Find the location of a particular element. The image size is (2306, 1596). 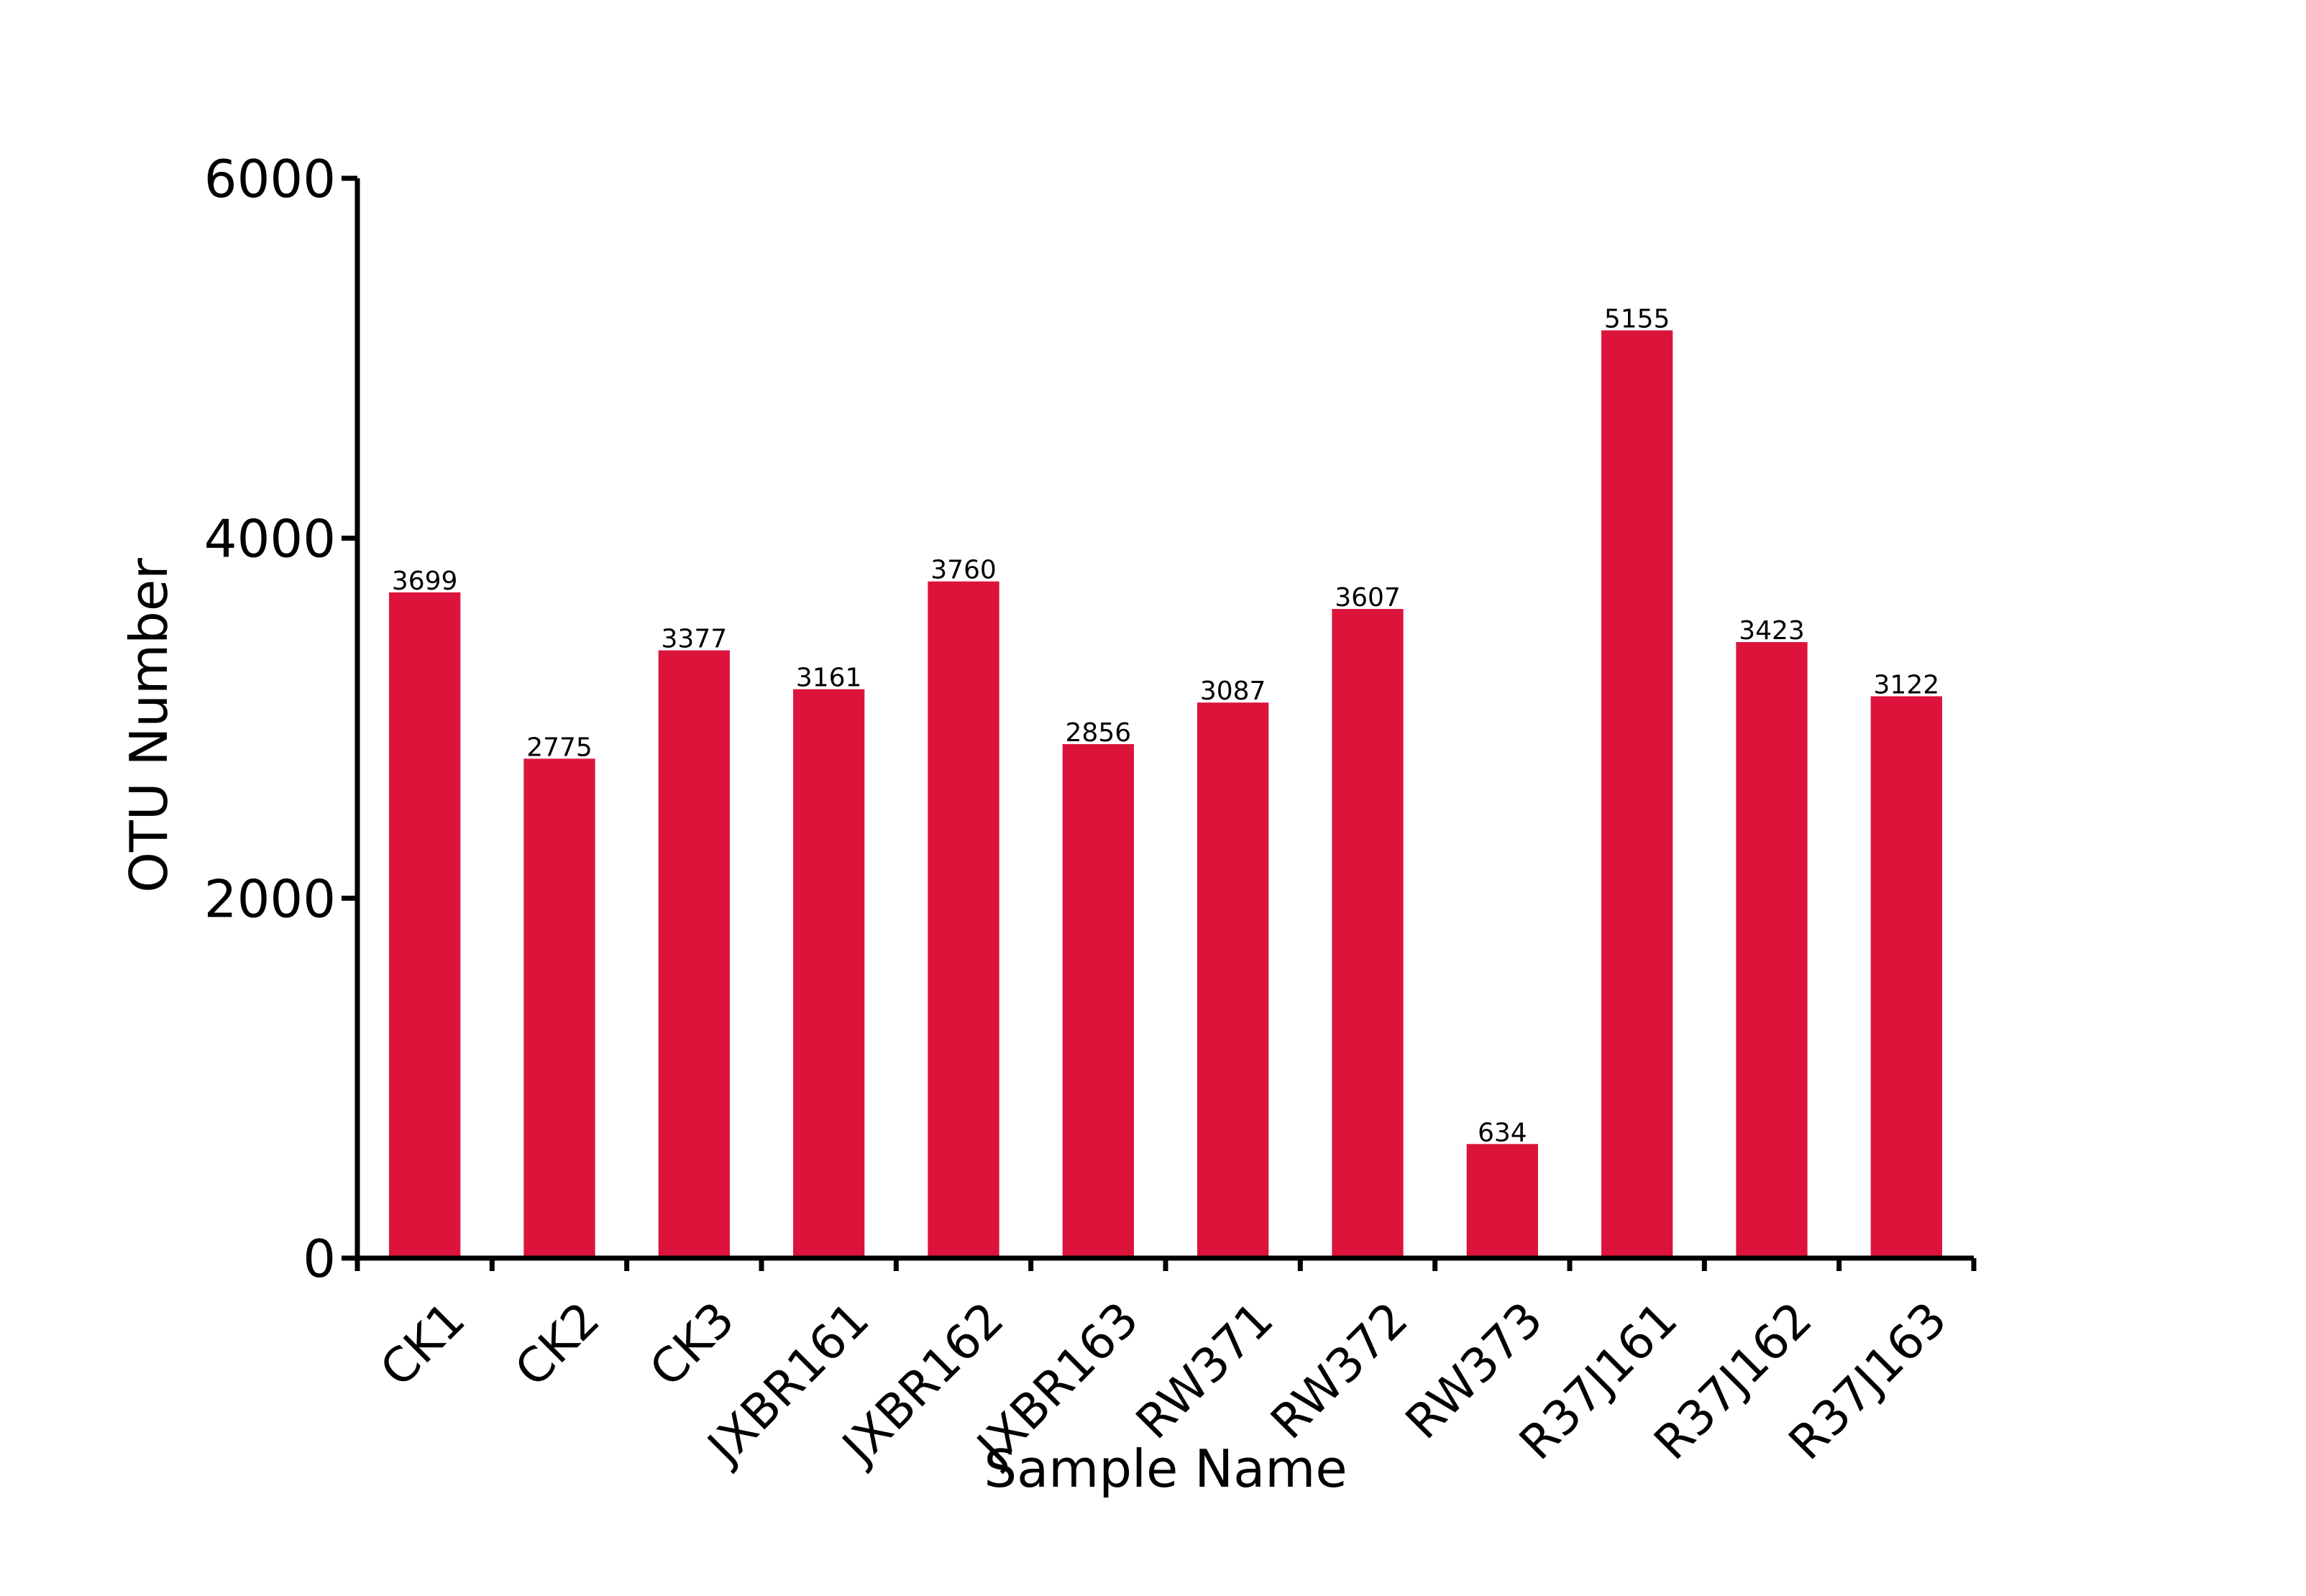

y-tick-label: 4000 is located at coordinates (270, 539).